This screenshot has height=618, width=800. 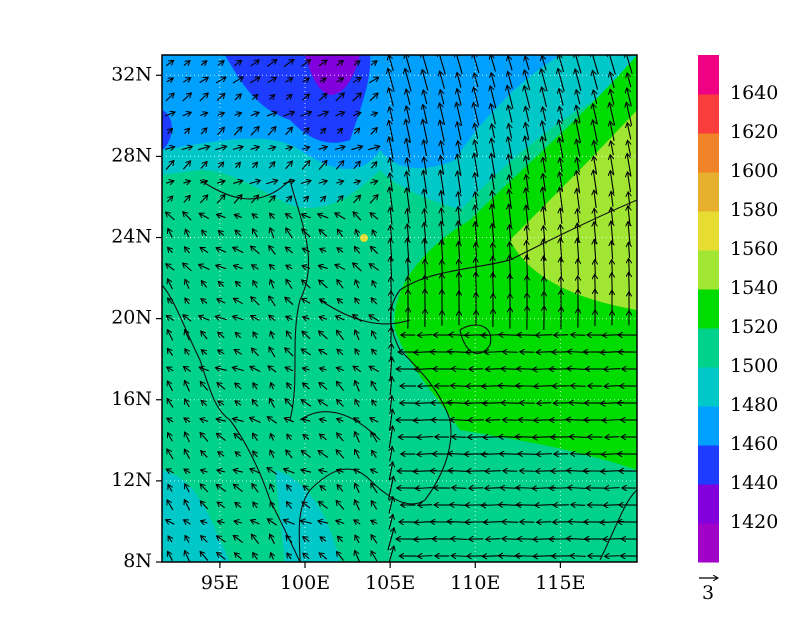 What do you see at coordinates (137, 561) in the screenshot?
I see `lat-tick-label: 8N` at bounding box center [137, 561].